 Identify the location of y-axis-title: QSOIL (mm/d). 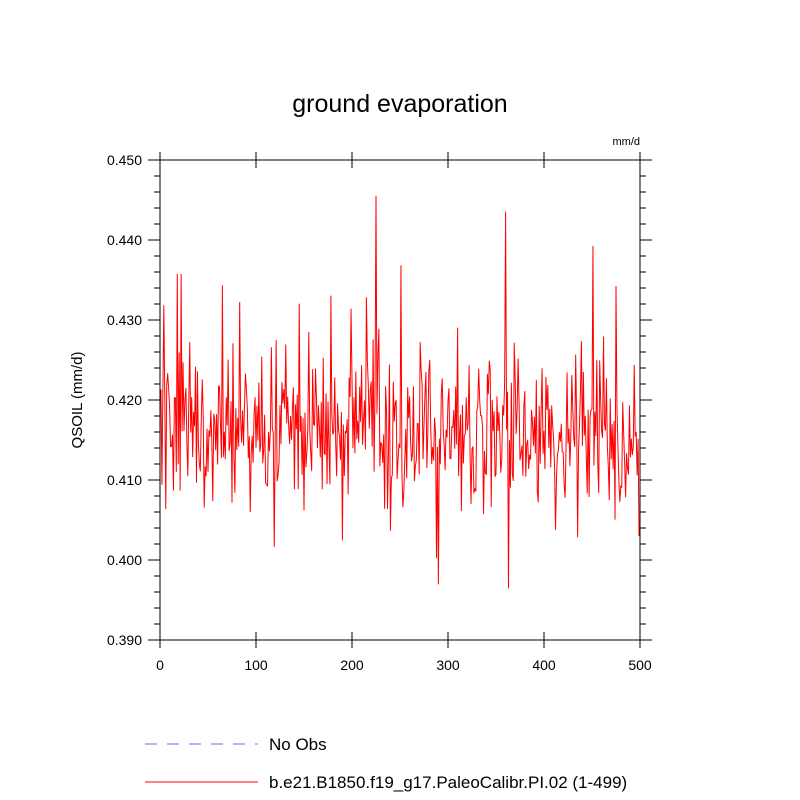
(77, 400).